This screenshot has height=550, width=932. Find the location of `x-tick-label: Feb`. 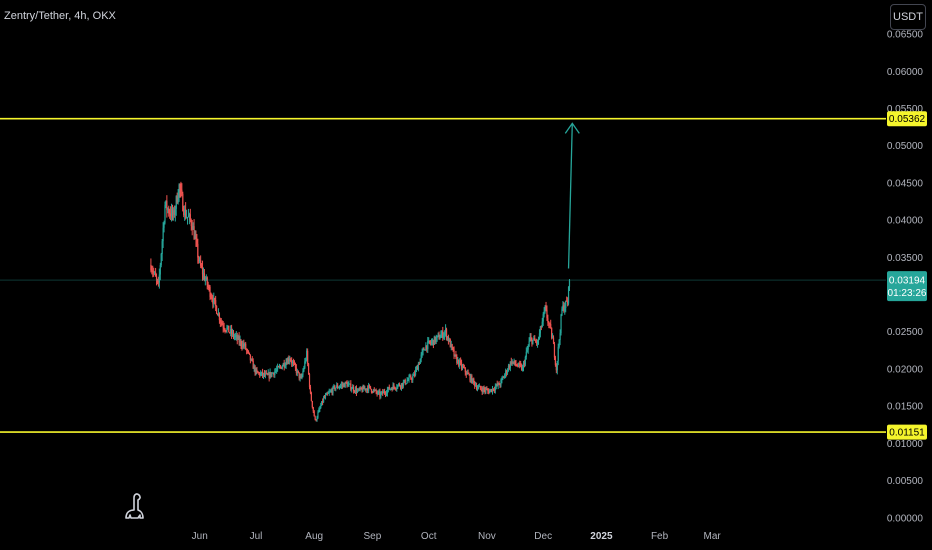

x-tick-label: Feb is located at coordinates (660, 536).